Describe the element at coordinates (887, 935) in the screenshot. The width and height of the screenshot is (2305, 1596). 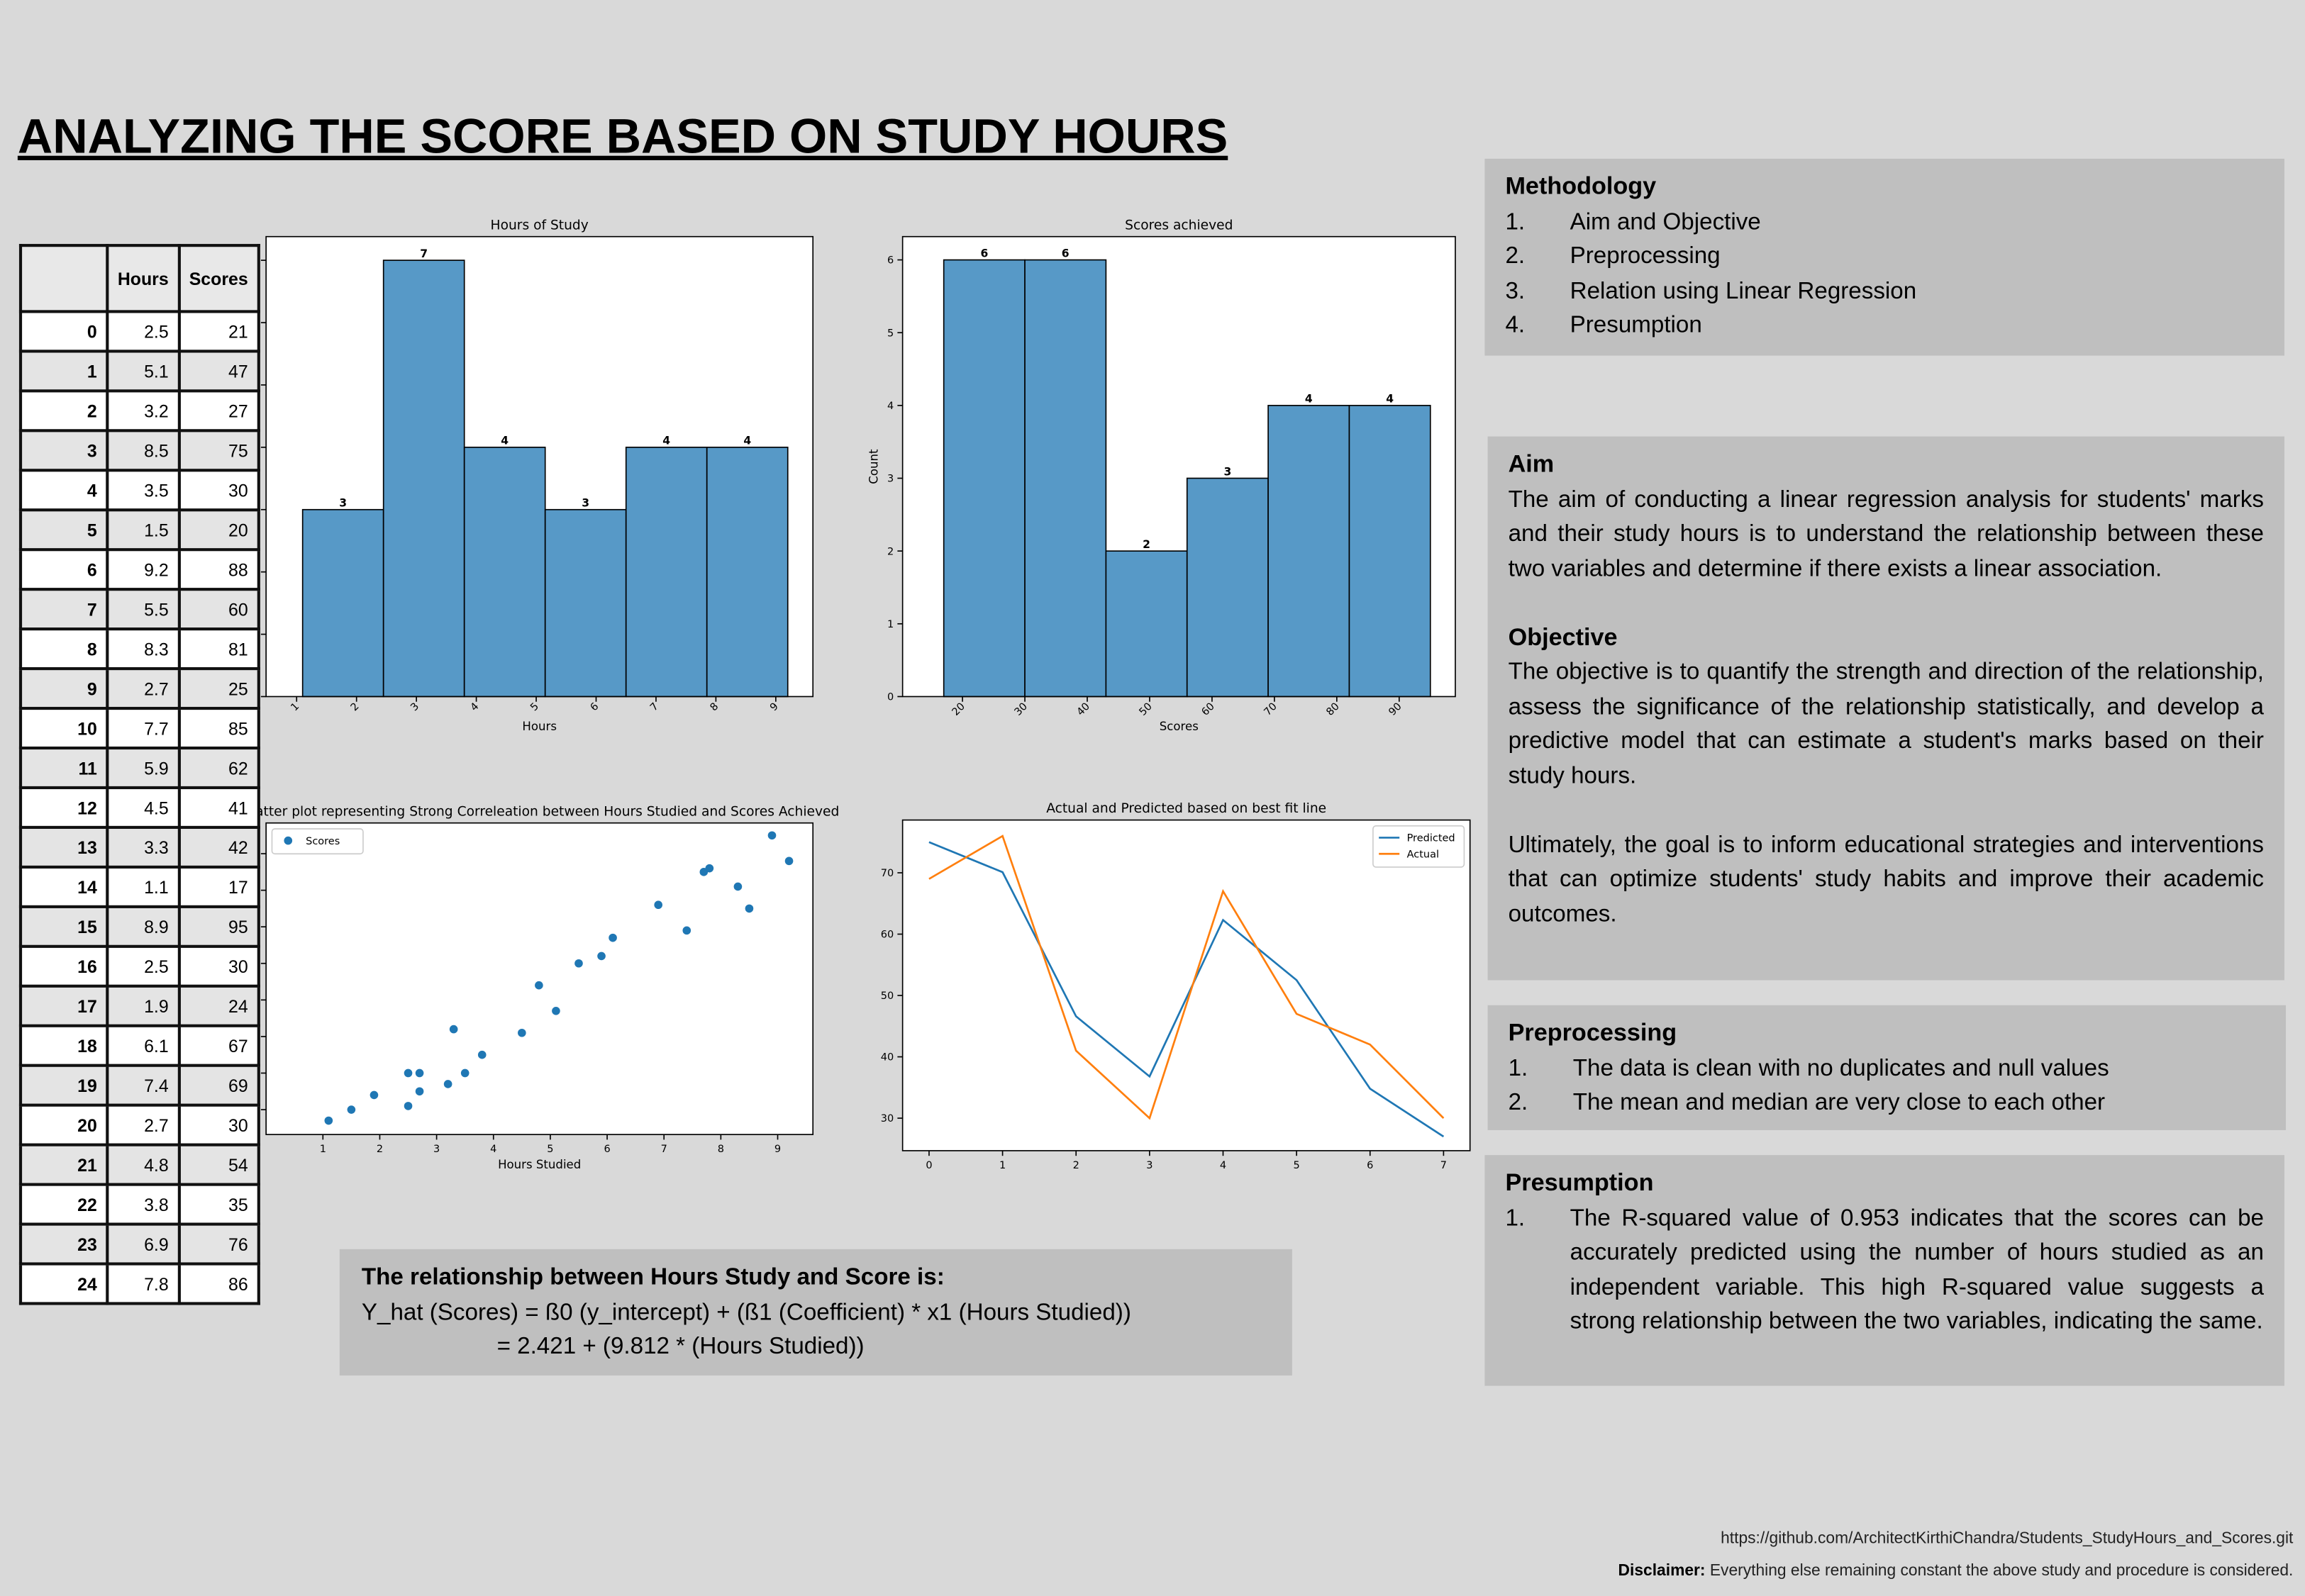
I see `y-tick-label: 60` at that location.